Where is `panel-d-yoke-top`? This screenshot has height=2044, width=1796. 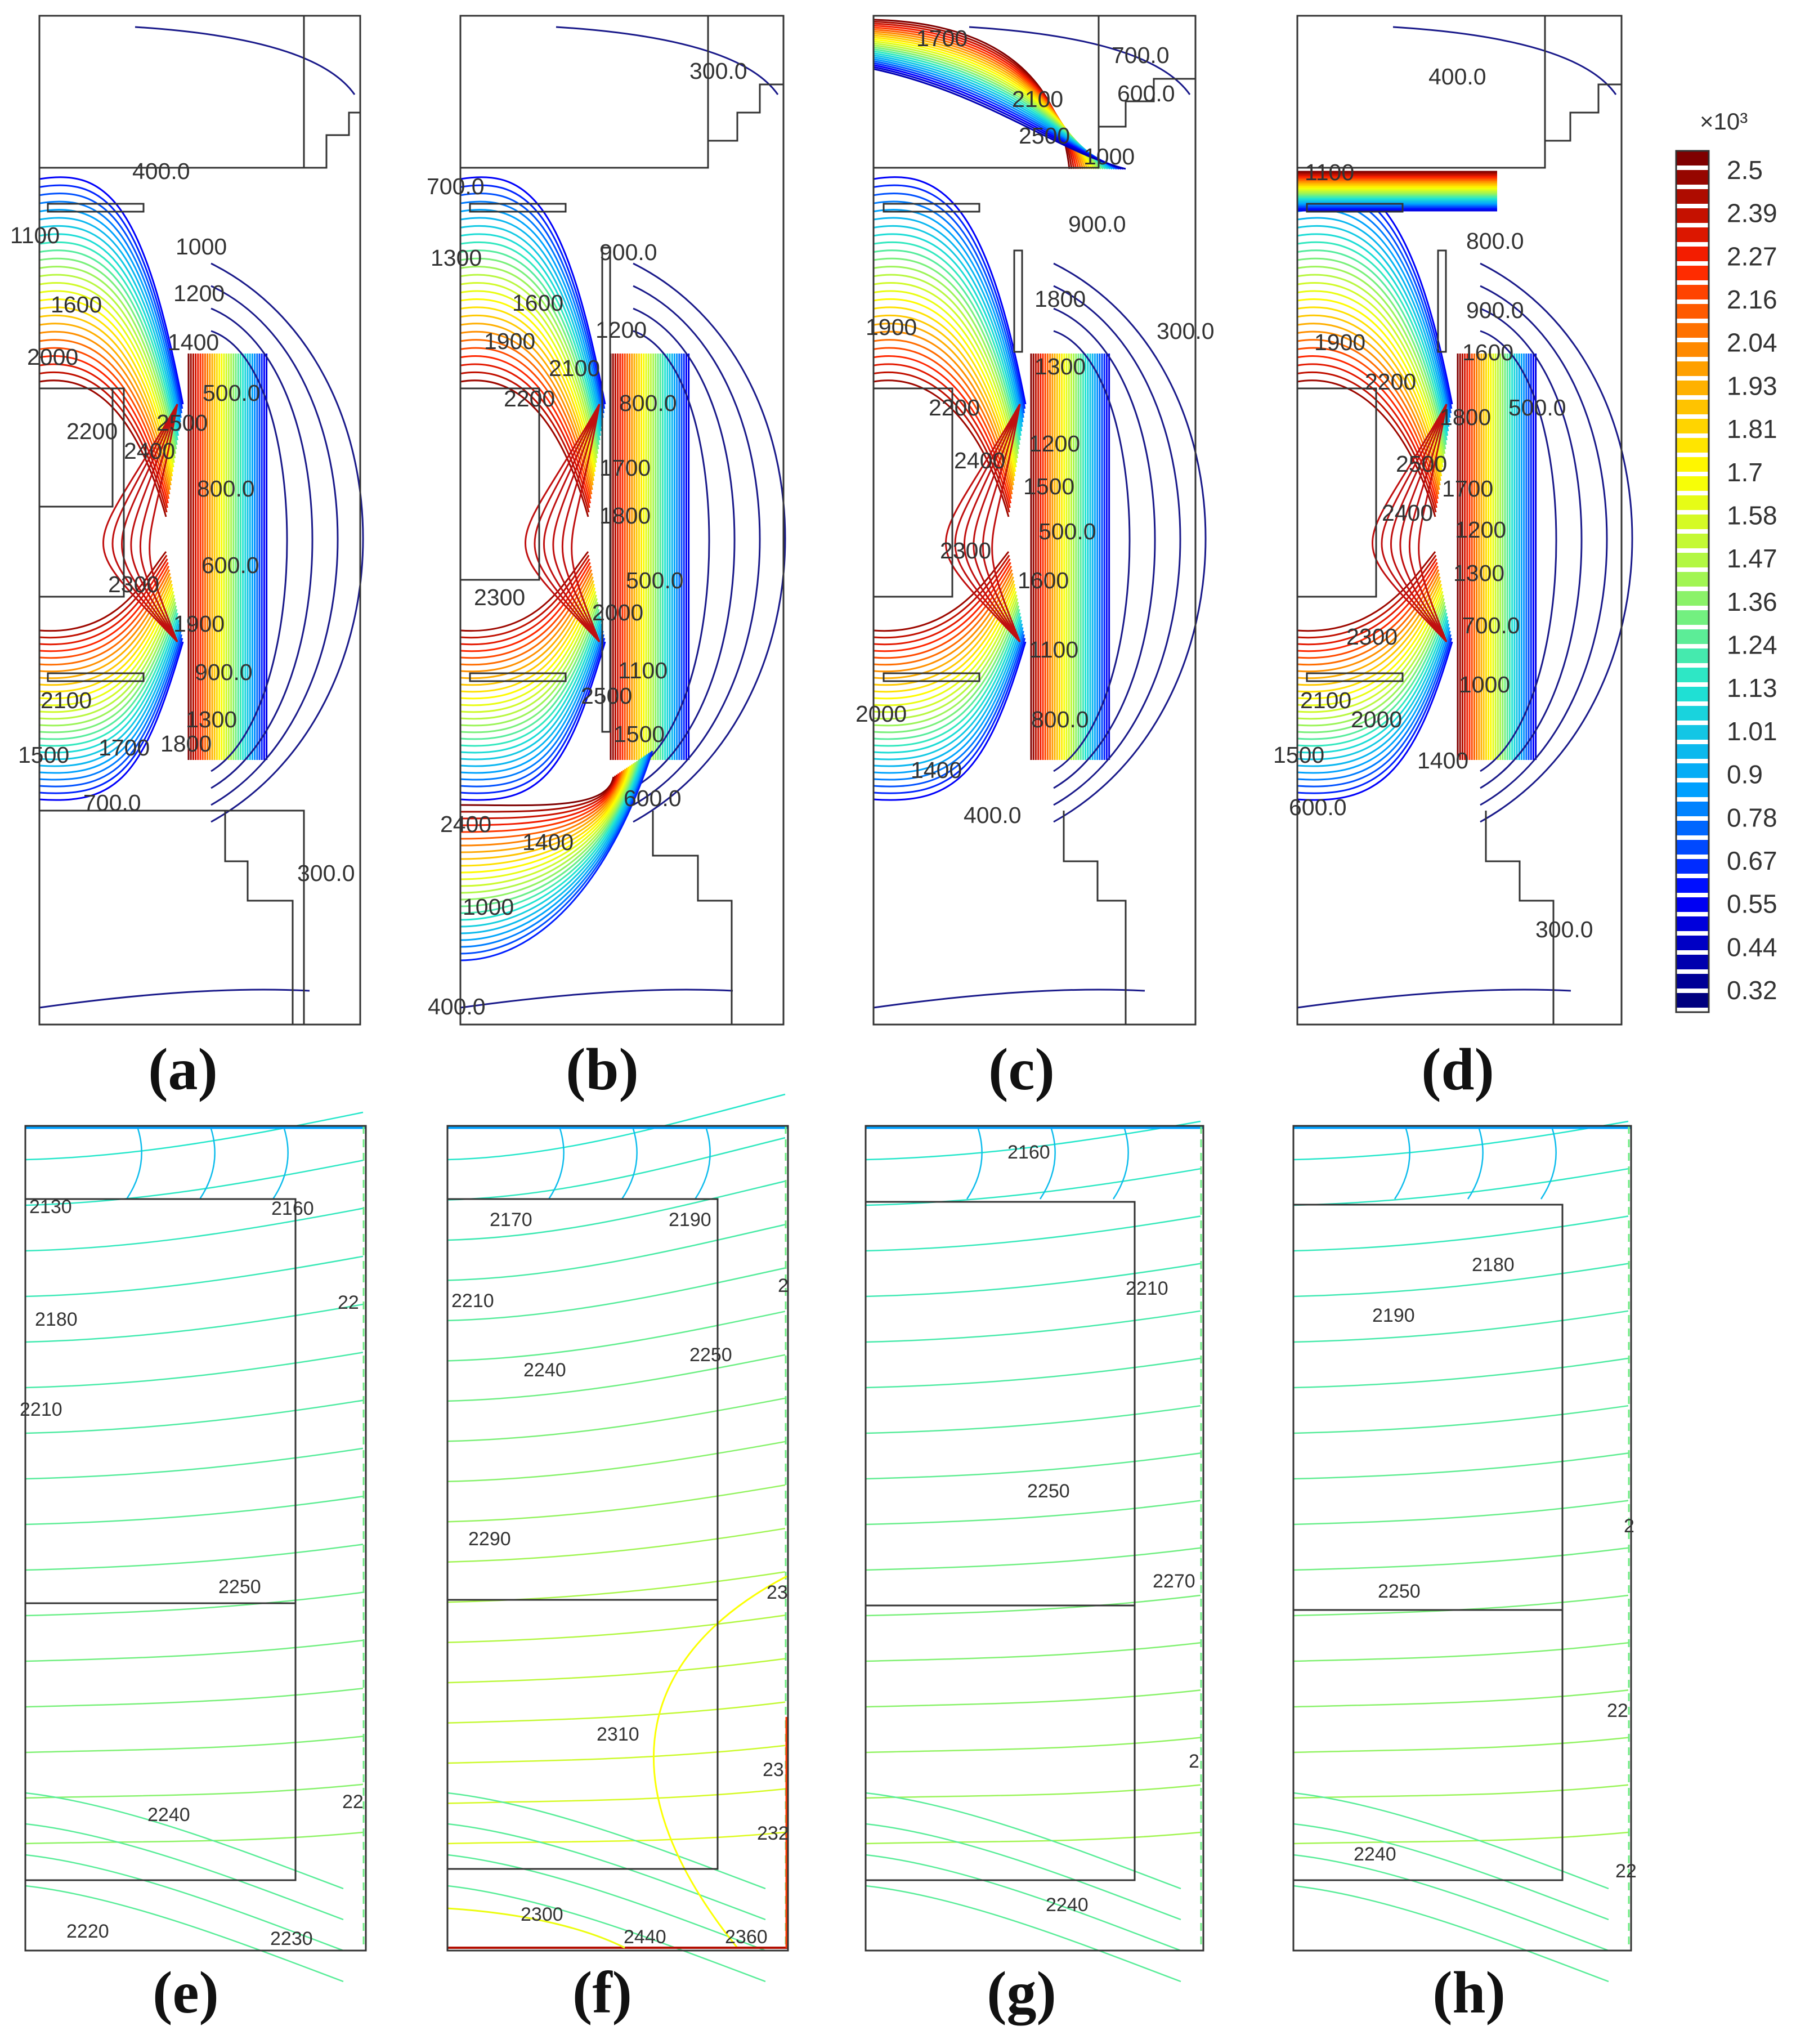
panel-d-yoke-top is located at coordinates (1421, 92).